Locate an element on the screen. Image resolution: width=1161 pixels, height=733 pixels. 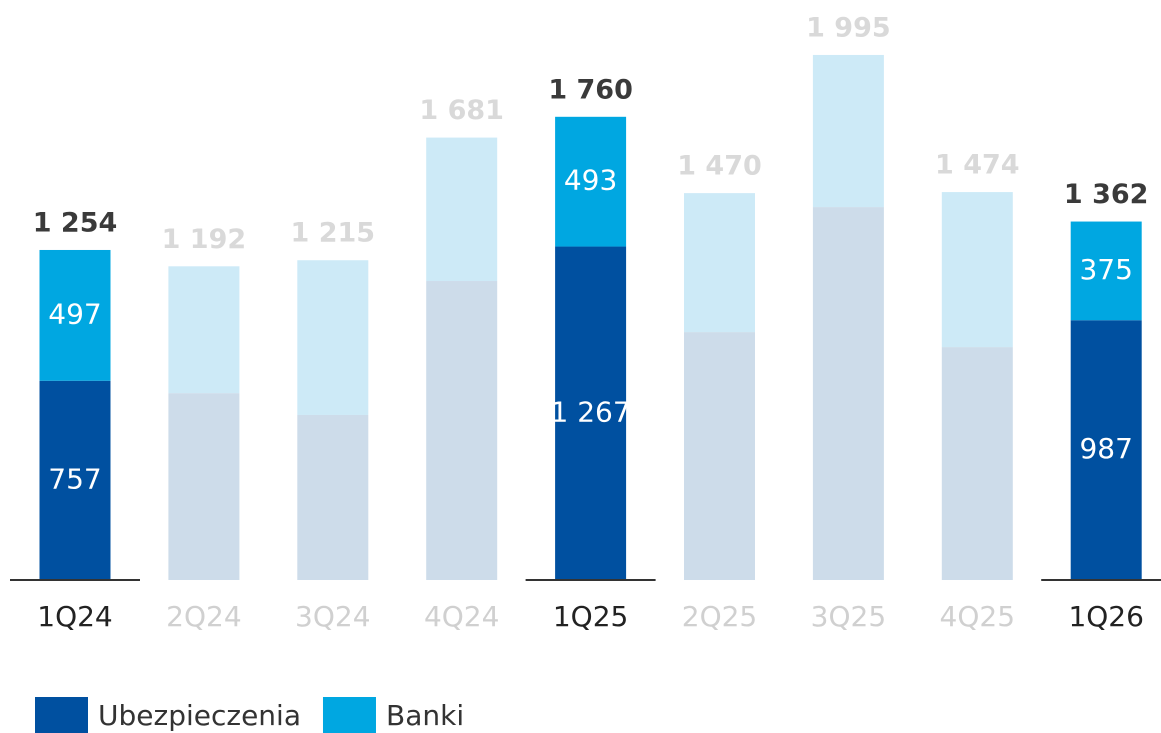
x-tick-label: 1Q26 is located at coordinates (1105, 616).